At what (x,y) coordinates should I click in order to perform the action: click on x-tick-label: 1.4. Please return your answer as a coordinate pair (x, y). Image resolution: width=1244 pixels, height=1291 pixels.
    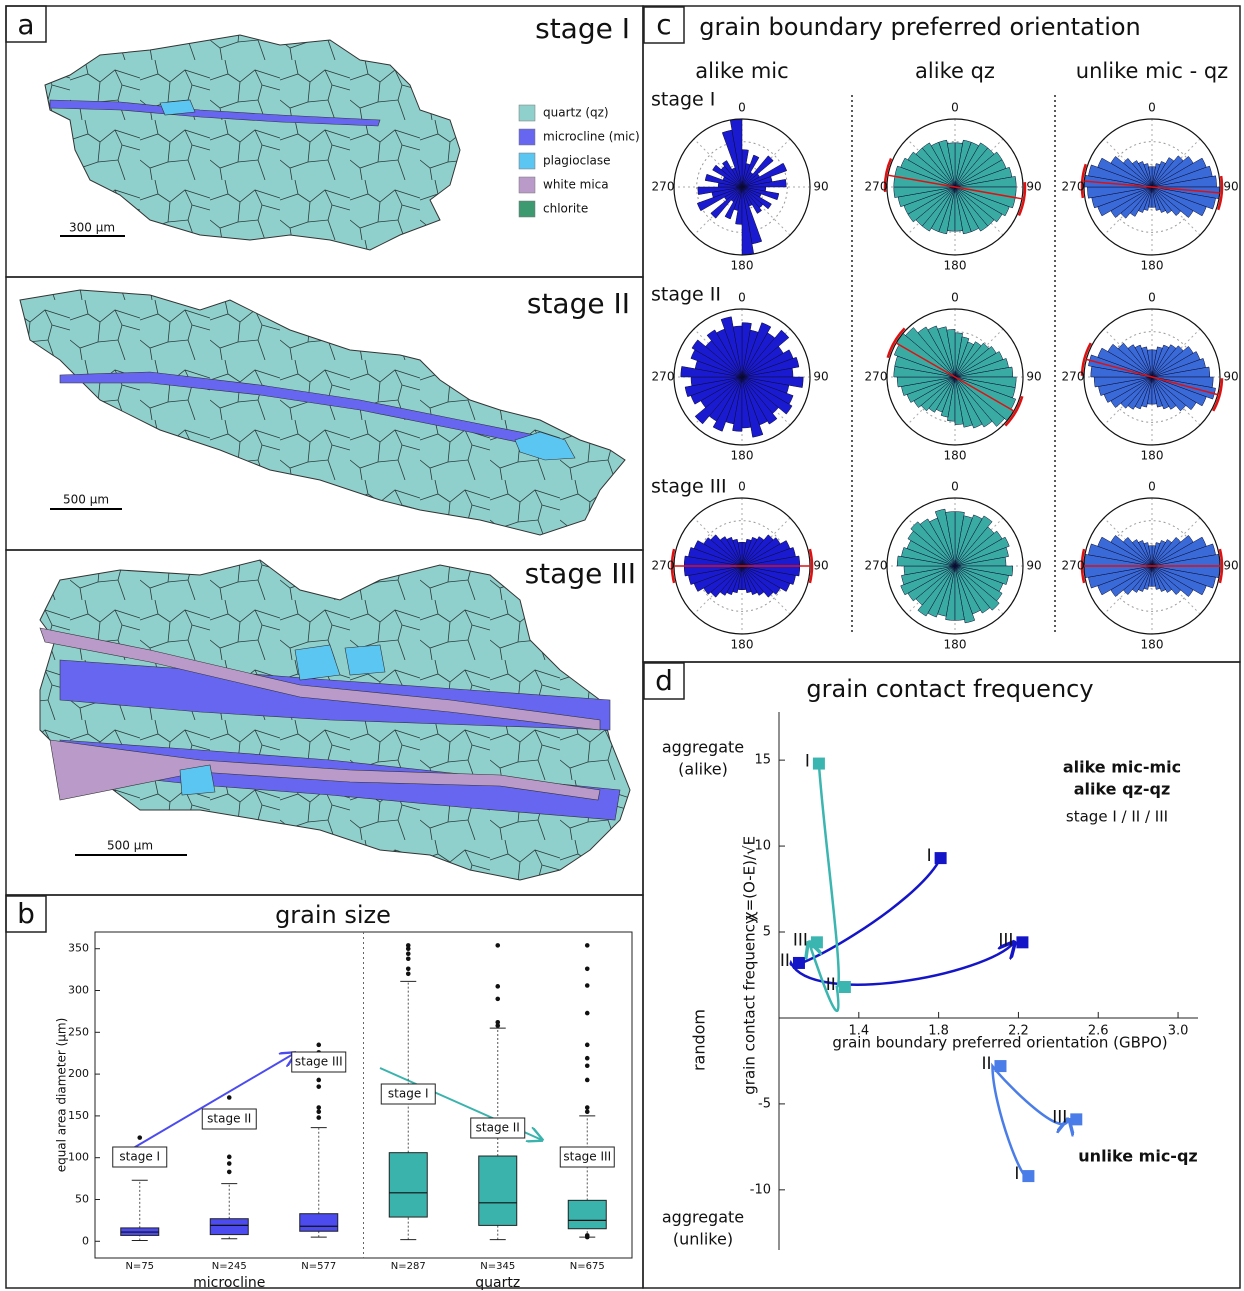
    Looking at the image, I should click on (858, 1030).